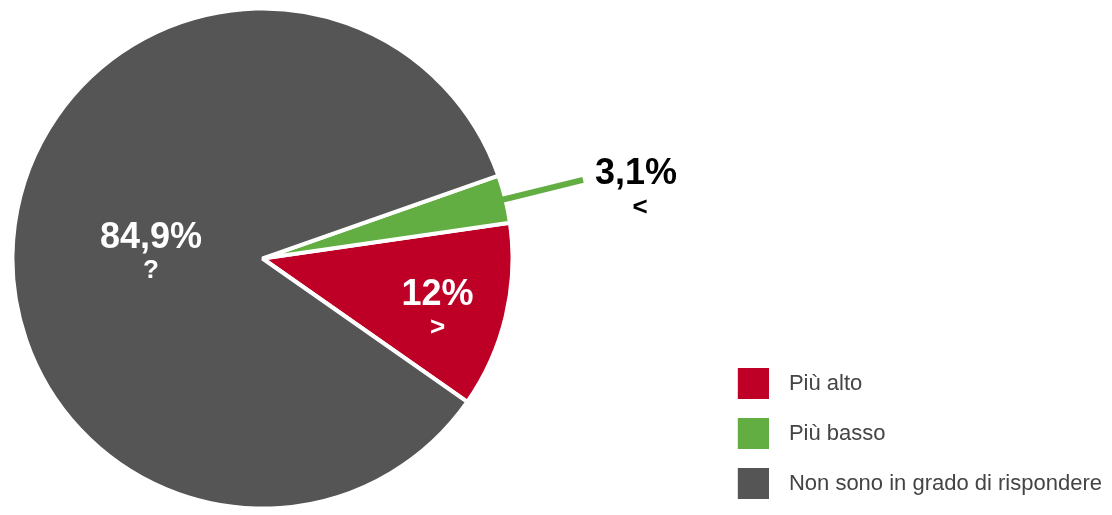 The width and height of the screenshot is (1112, 515). I want to click on data-label: 3,1%, so click(636, 172).